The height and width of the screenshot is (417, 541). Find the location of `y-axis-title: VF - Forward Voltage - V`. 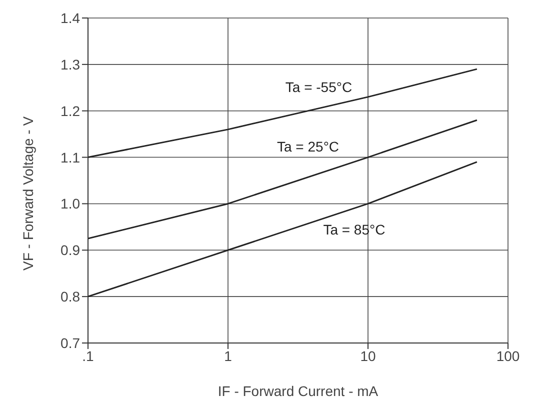

y-axis-title: VF - Forward Voltage - V is located at coordinates (28, 193).